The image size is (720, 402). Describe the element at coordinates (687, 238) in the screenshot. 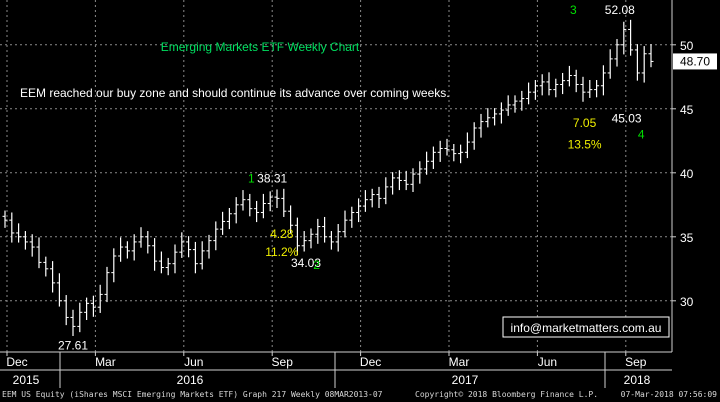

I see `y-tick-label: 35` at that location.